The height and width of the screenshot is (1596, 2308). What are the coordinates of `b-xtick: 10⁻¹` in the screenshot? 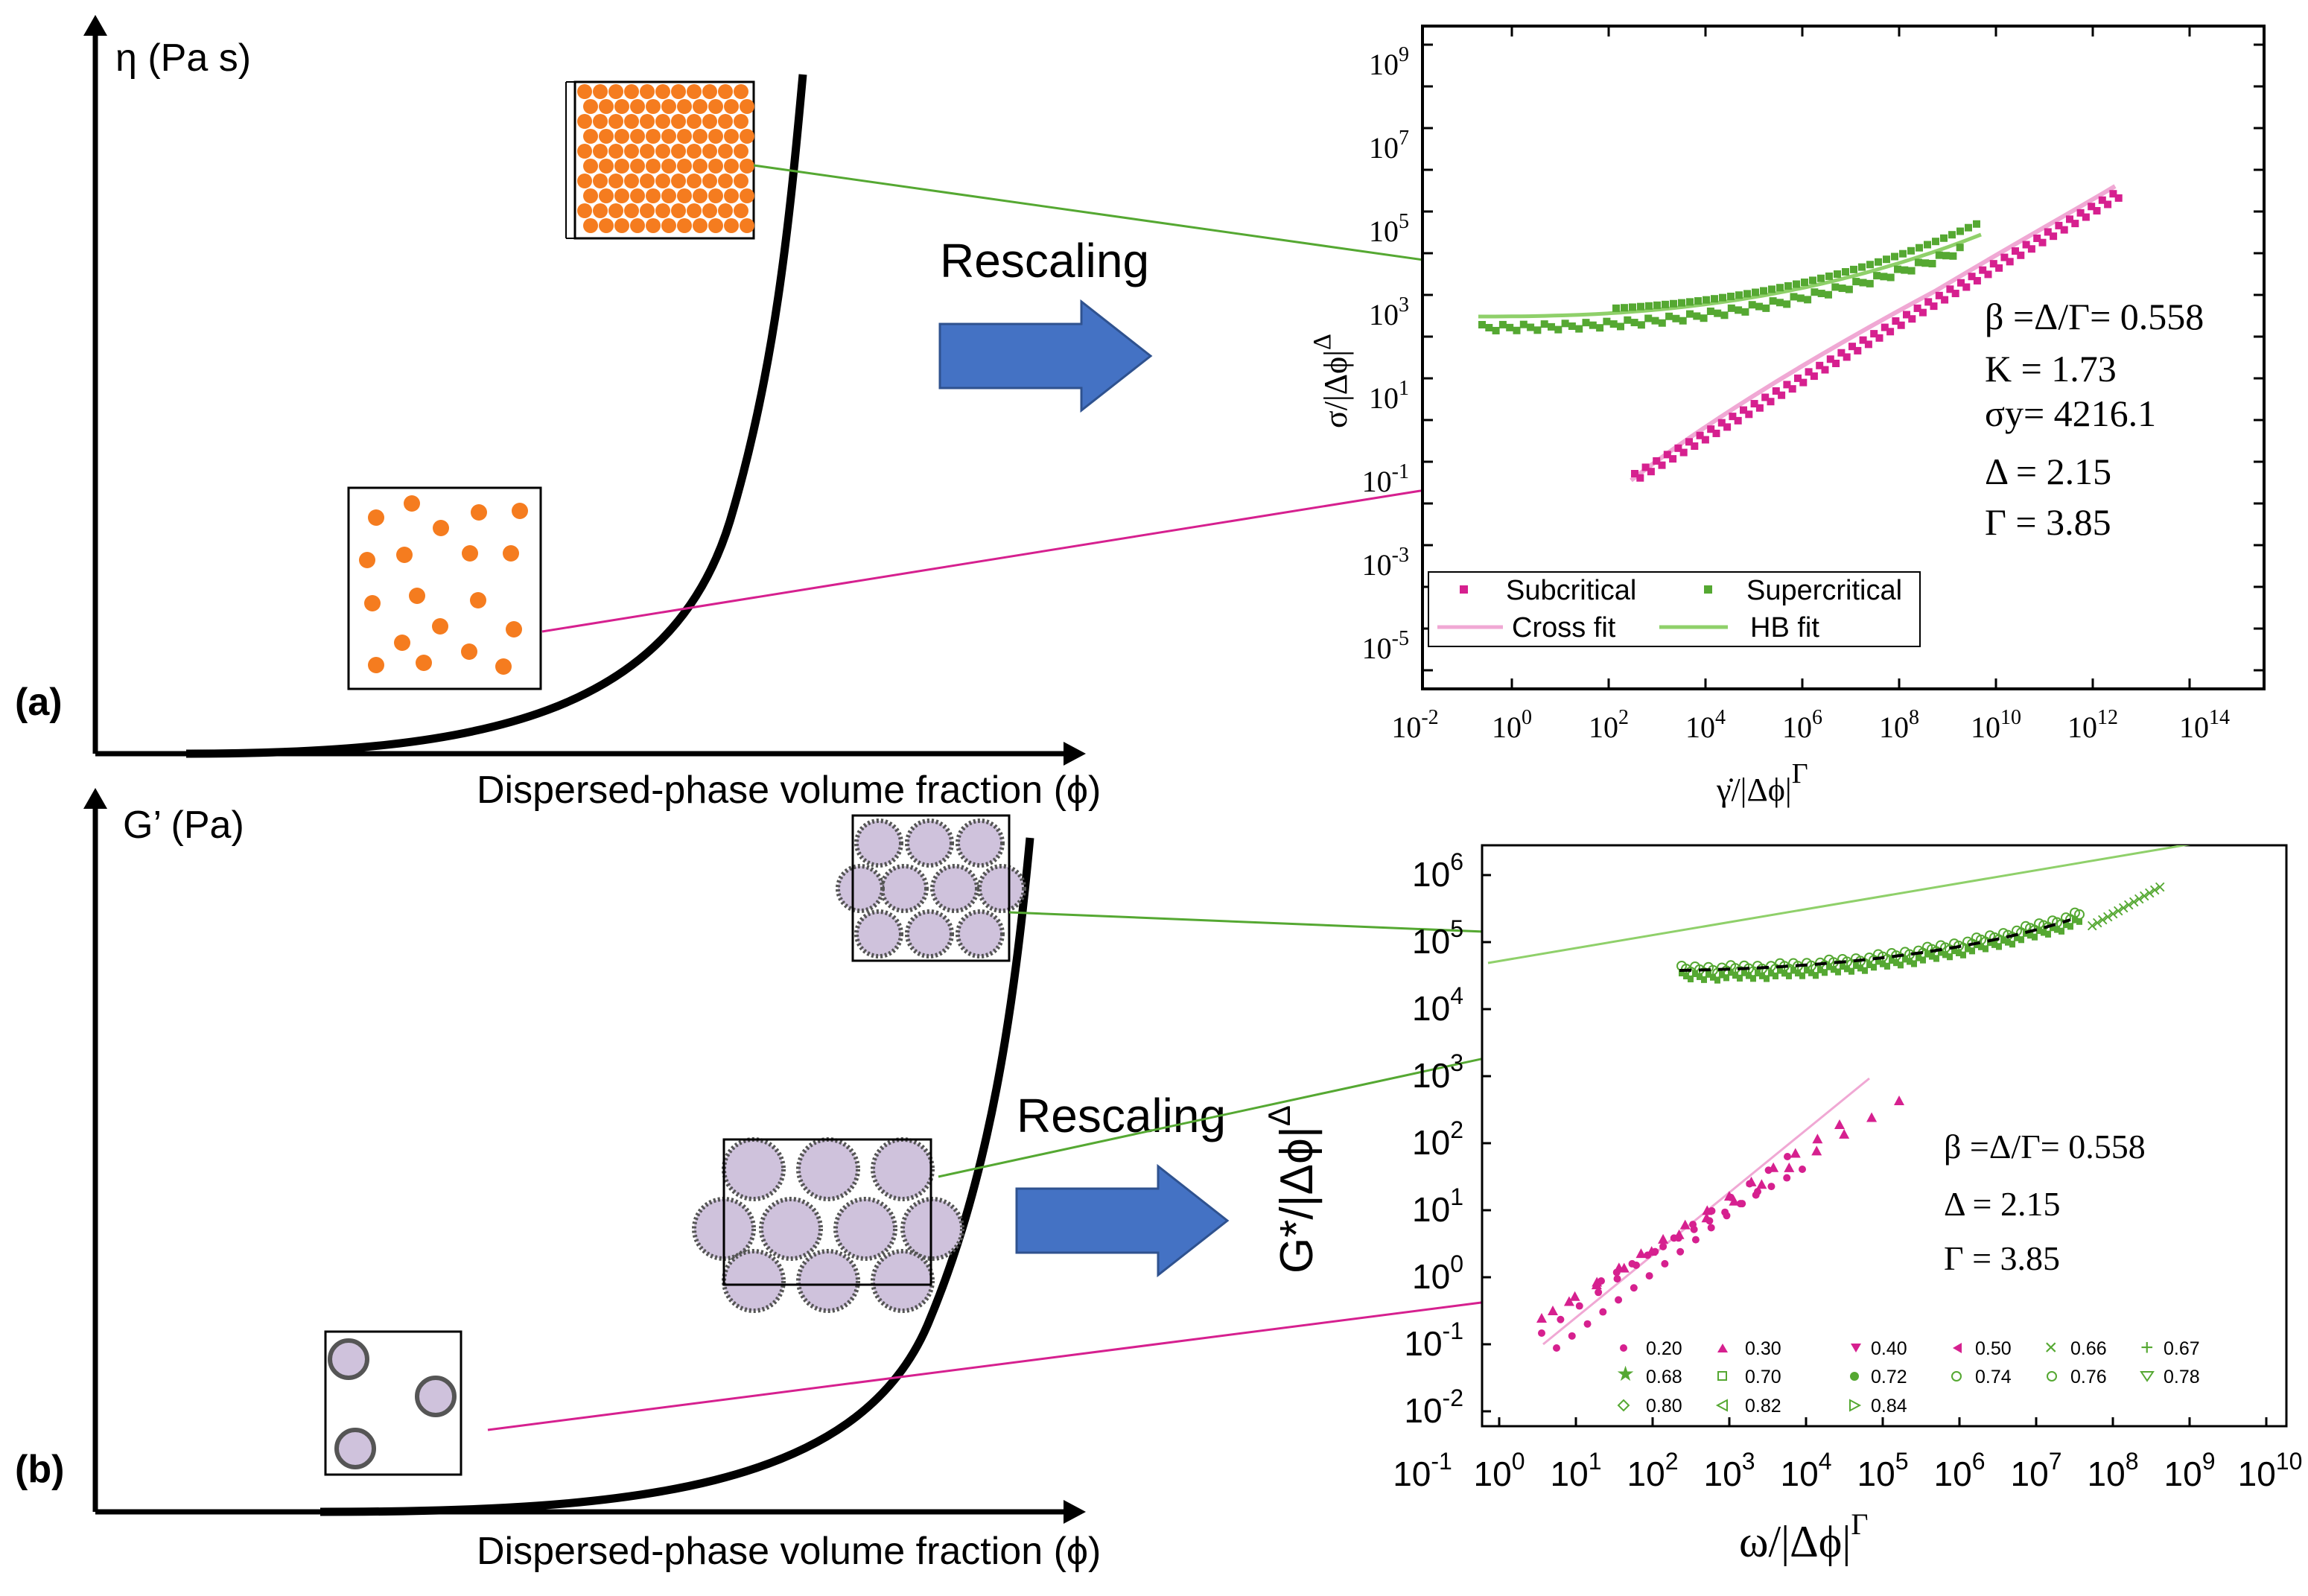 It's located at (1423, 1470).